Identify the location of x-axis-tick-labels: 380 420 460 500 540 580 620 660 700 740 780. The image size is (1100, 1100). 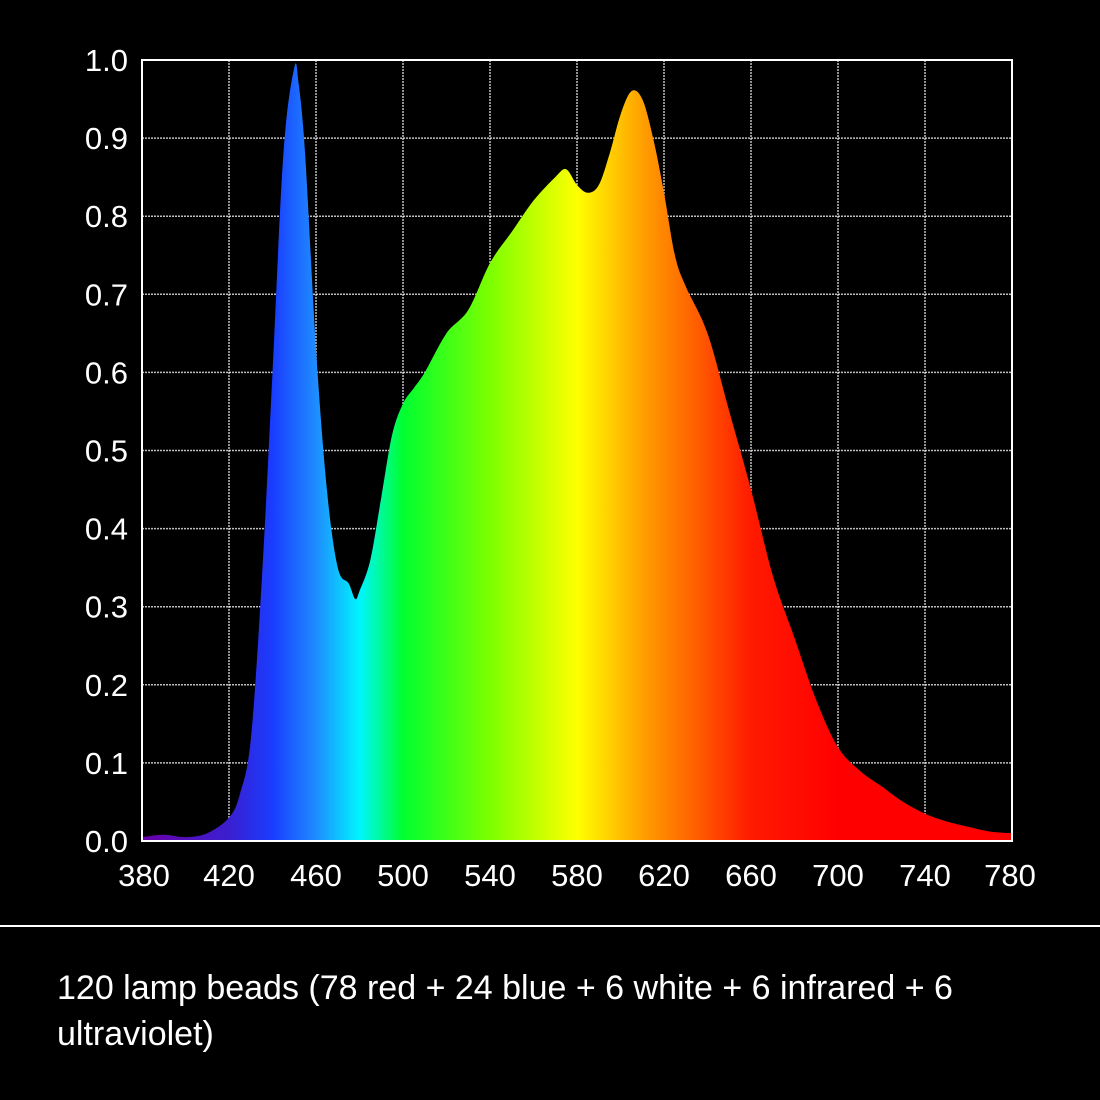
(577, 875).